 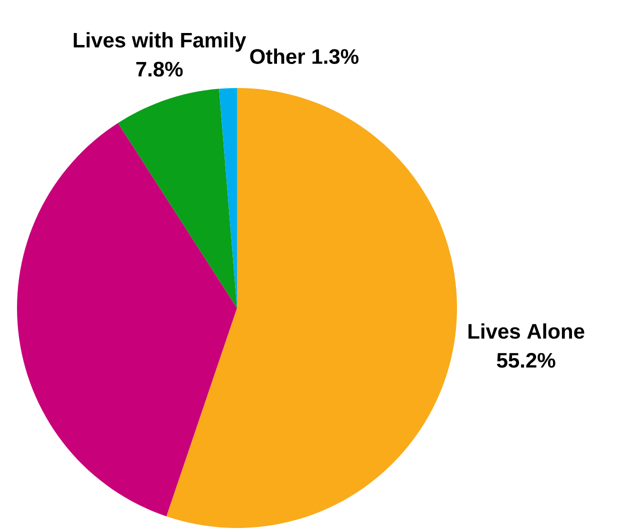 What do you see at coordinates (159, 69) in the screenshot?
I see `data-label: 7.8%` at bounding box center [159, 69].